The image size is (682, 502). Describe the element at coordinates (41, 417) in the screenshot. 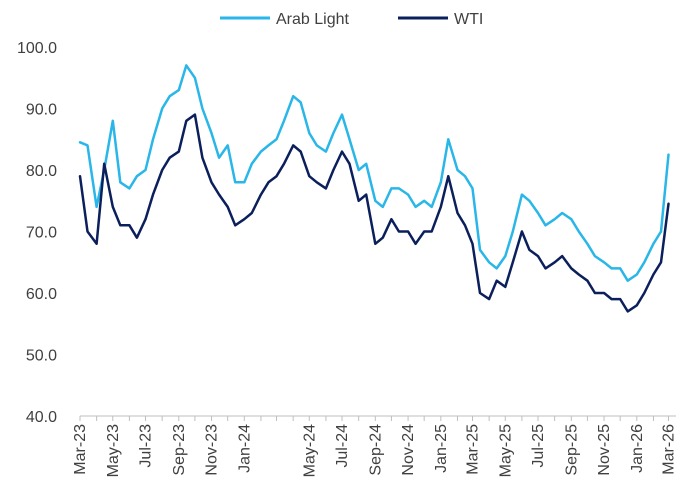

I see `y-tick-label: 40.0` at that location.